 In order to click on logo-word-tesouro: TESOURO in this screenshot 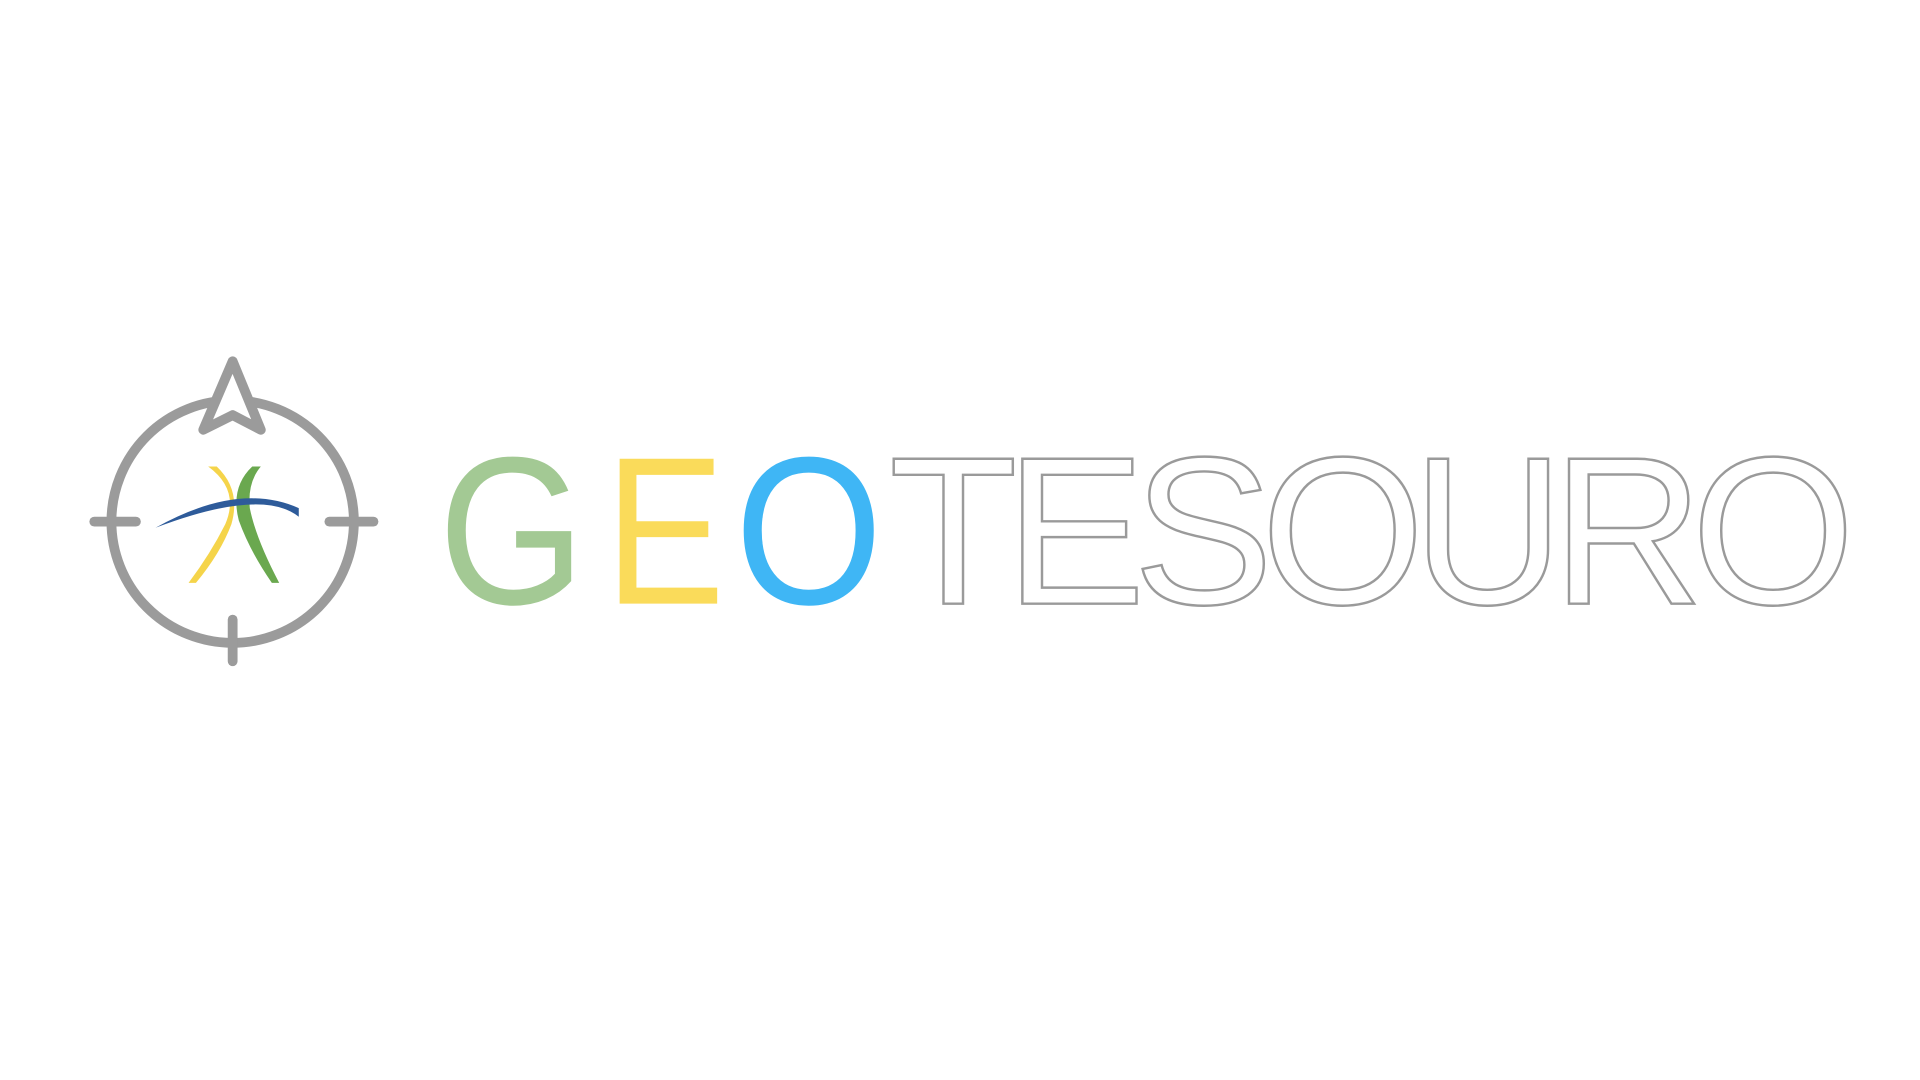, I will do `click(1372, 531)`.